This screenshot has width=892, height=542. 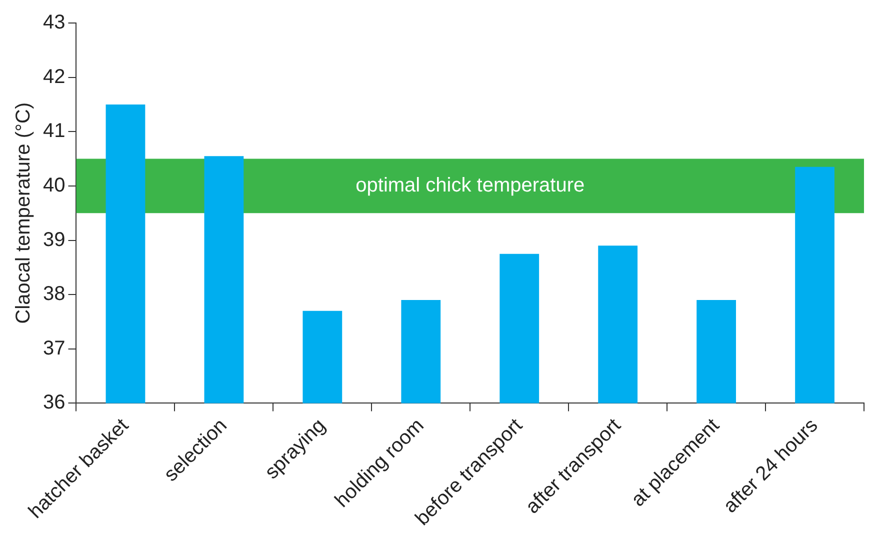 I want to click on y-axis-title: Claocal temperature (°C), so click(x=23, y=213).